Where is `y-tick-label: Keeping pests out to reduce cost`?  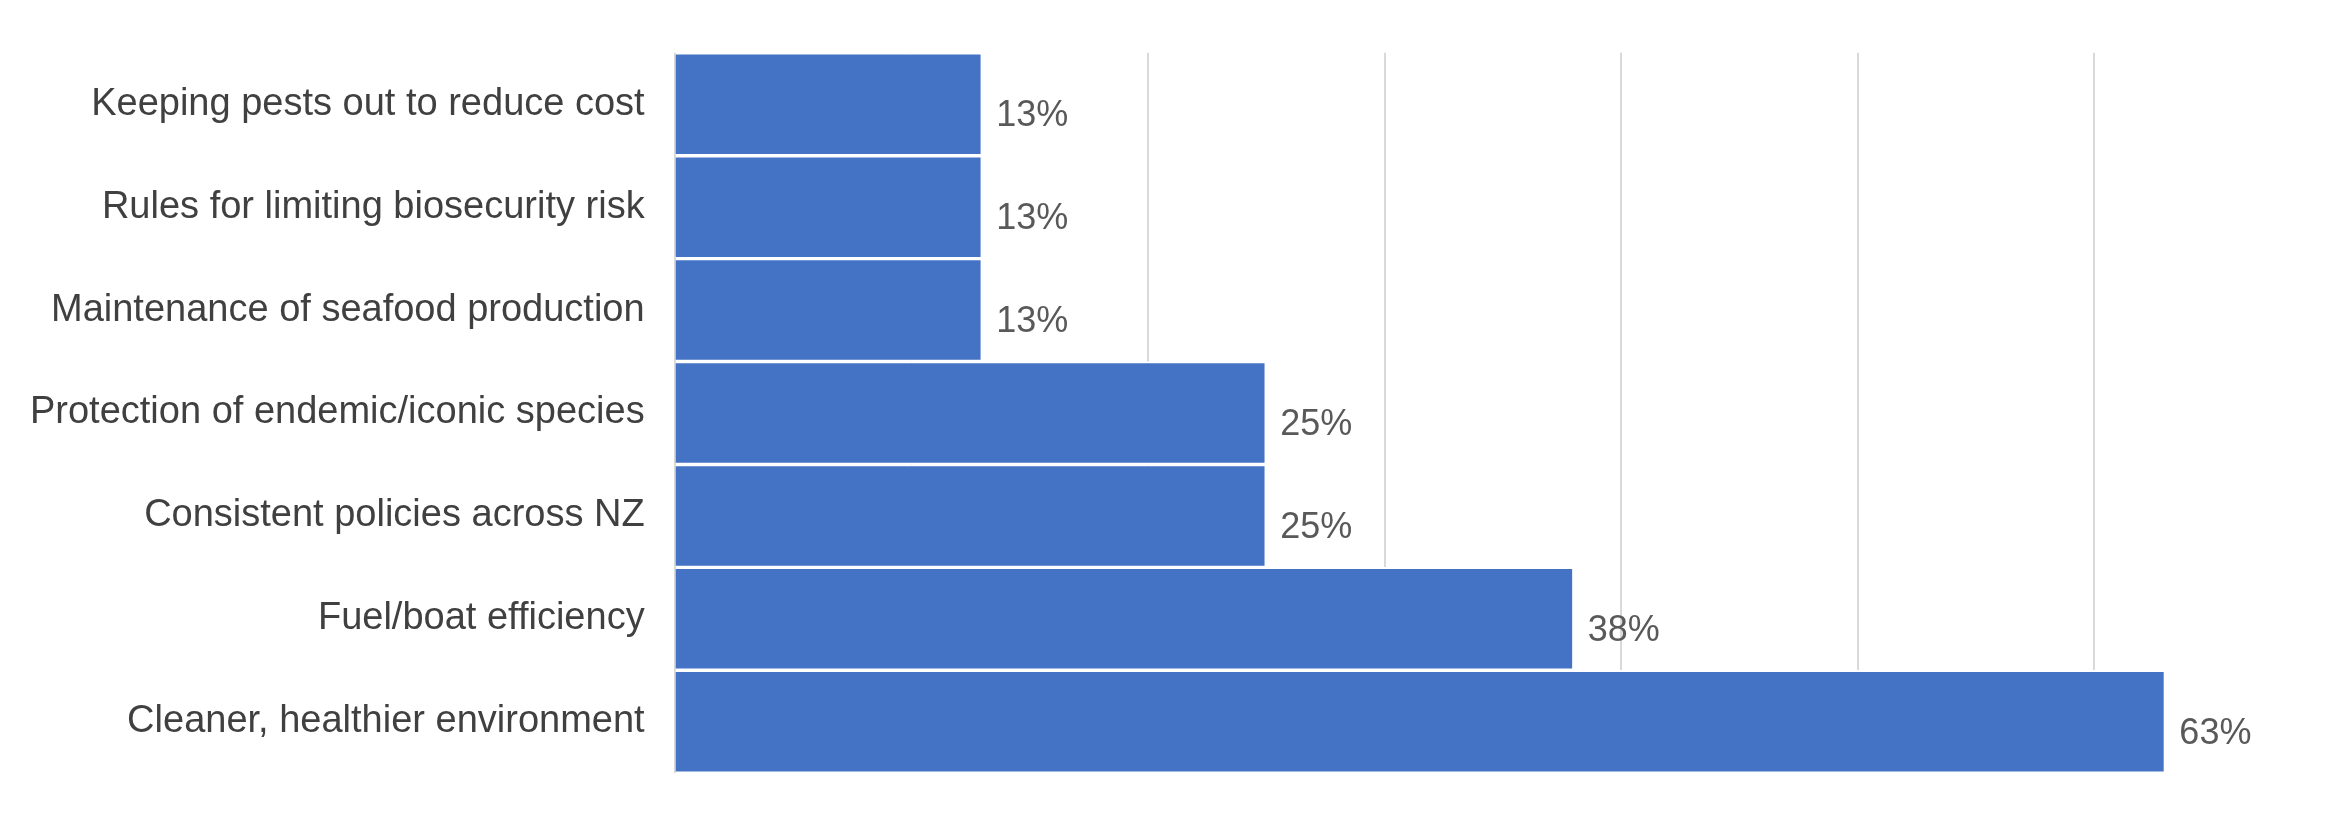 y-tick-label: Keeping pests out to reduce cost is located at coordinates (368, 101).